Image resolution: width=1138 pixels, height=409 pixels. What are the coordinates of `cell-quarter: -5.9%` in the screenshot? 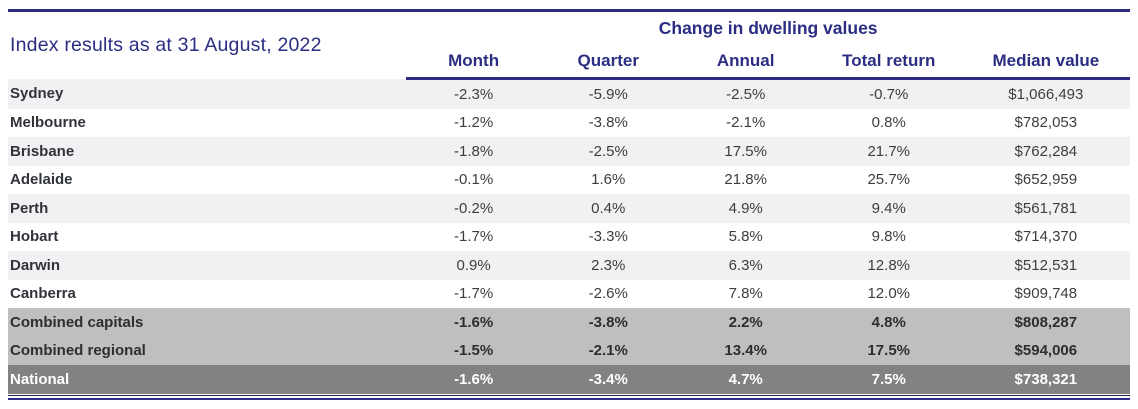 It's located at (608, 94).